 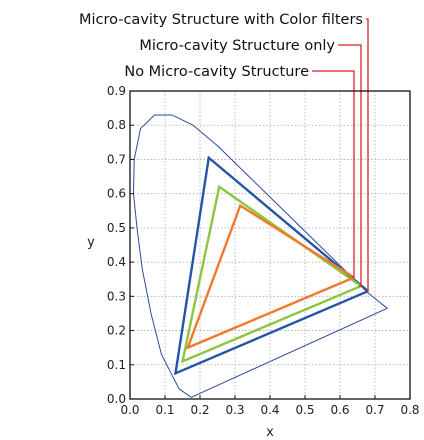 I want to click on y-tick-label: 0.1, so click(x=116, y=365).